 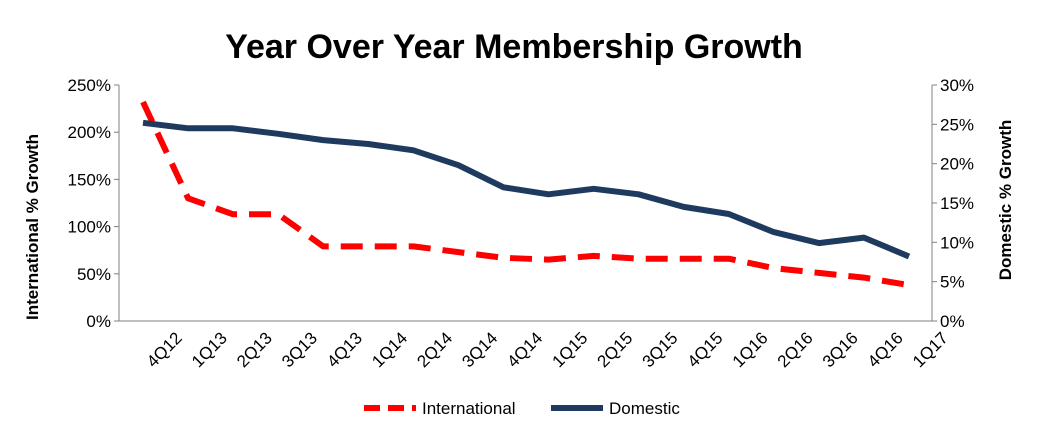 I want to click on legend-label-domestic: Domestic, so click(x=644, y=408).